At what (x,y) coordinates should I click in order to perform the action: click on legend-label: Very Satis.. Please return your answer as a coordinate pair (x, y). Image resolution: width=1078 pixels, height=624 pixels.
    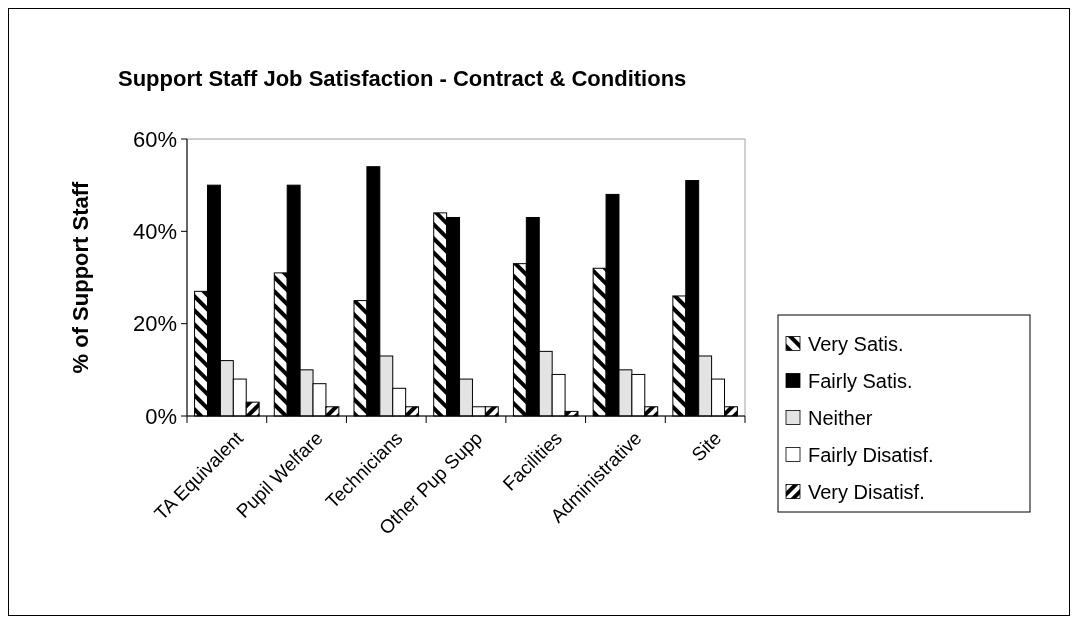
    Looking at the image, I should click on (856, 343).